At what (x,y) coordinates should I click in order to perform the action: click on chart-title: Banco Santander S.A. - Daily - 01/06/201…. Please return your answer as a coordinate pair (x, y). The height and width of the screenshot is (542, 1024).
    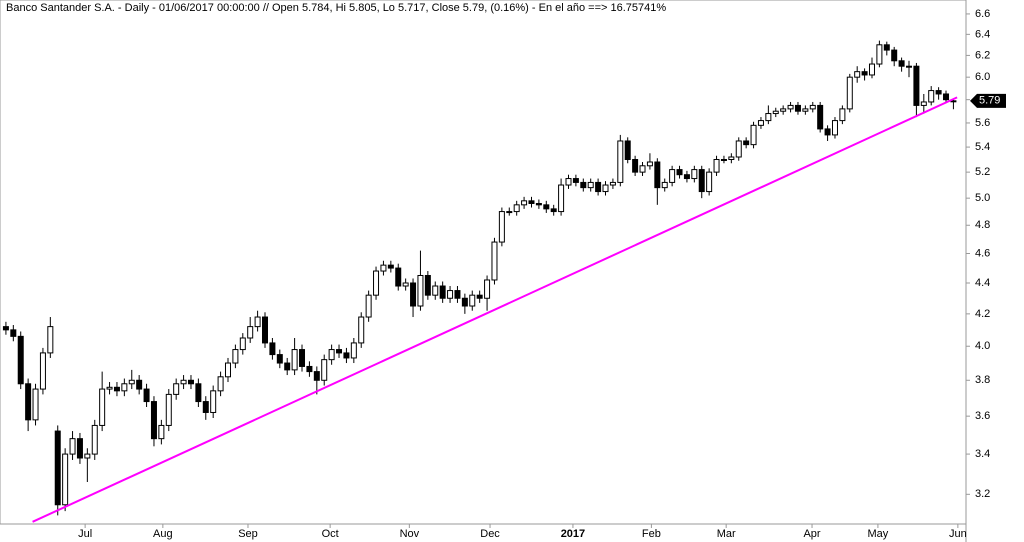
    Looking at the image, I should click on (336, 8).